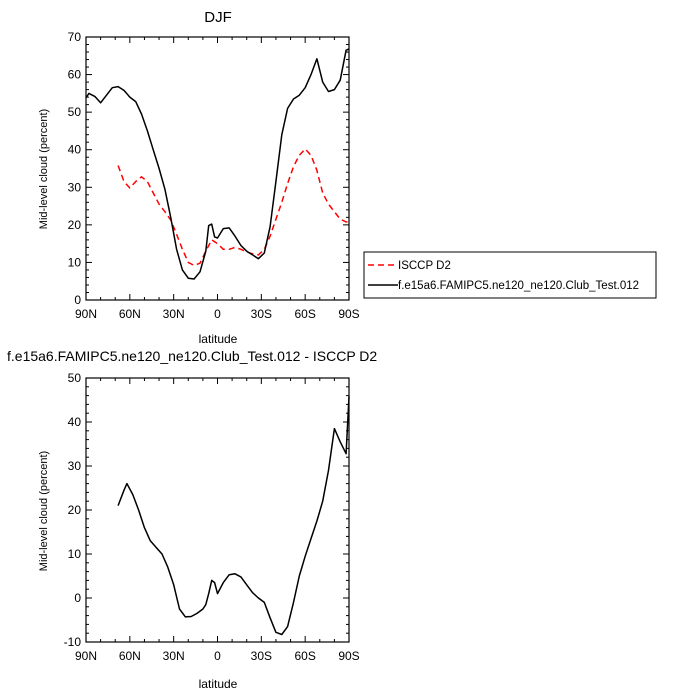 This screenshot has width=694, height=694. What do you see at coordinates (218, 684) in the screenshot?
I see `x-axis-label-bottom: latitude` at bounding box center [218, 684].